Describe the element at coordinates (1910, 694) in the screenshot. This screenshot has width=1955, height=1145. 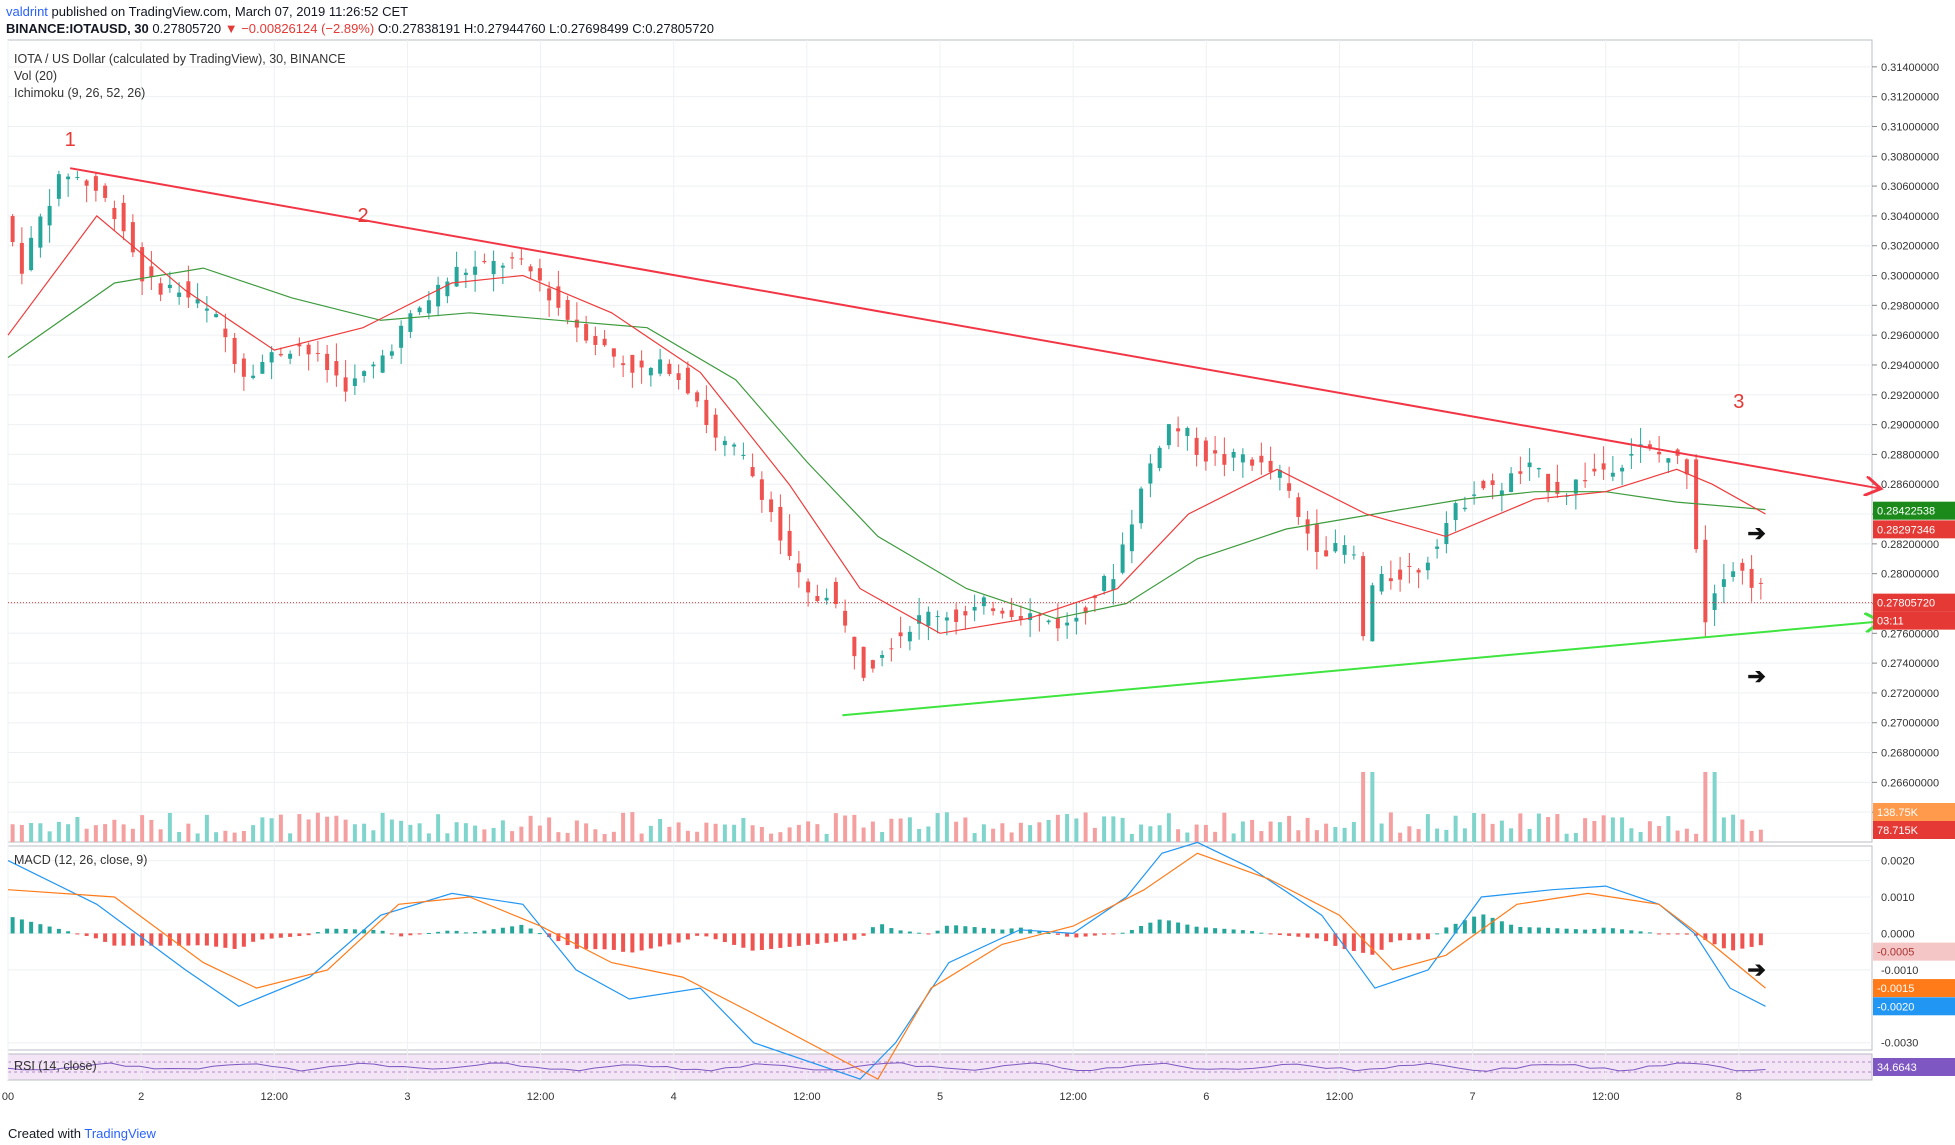
I see `price-tick-label: 0.27200000` at that location.